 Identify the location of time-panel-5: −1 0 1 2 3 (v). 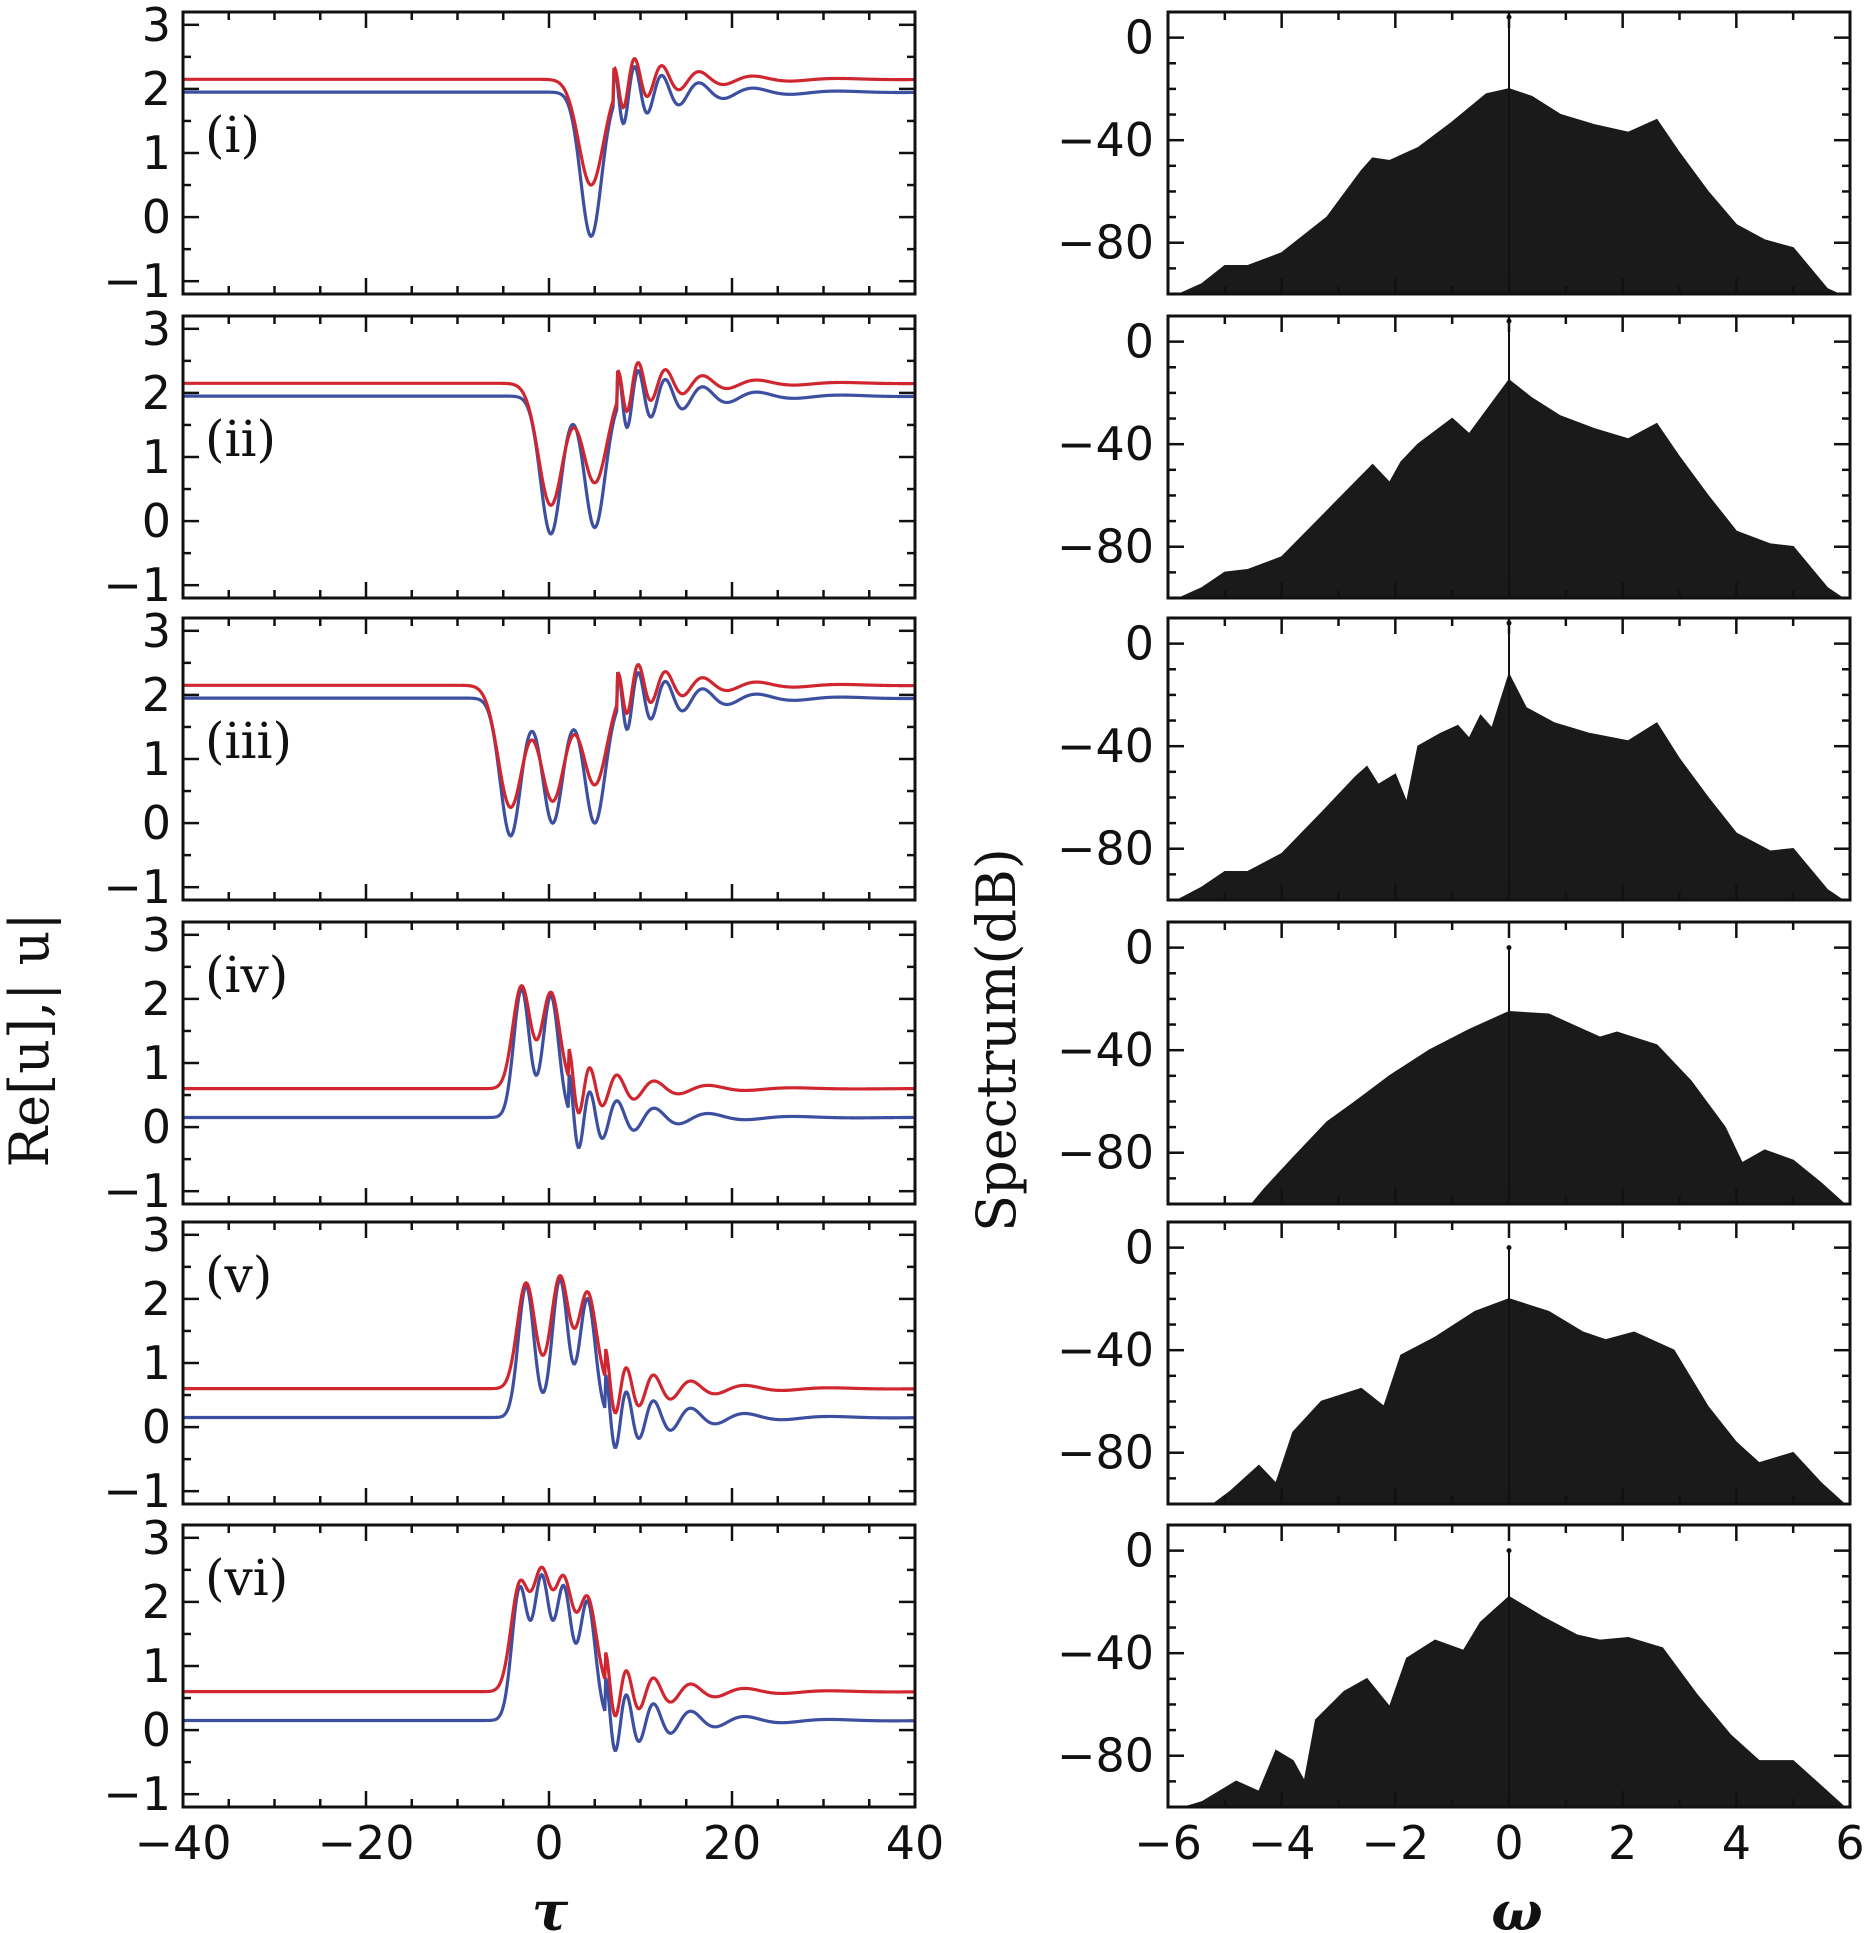
(510, 1363).